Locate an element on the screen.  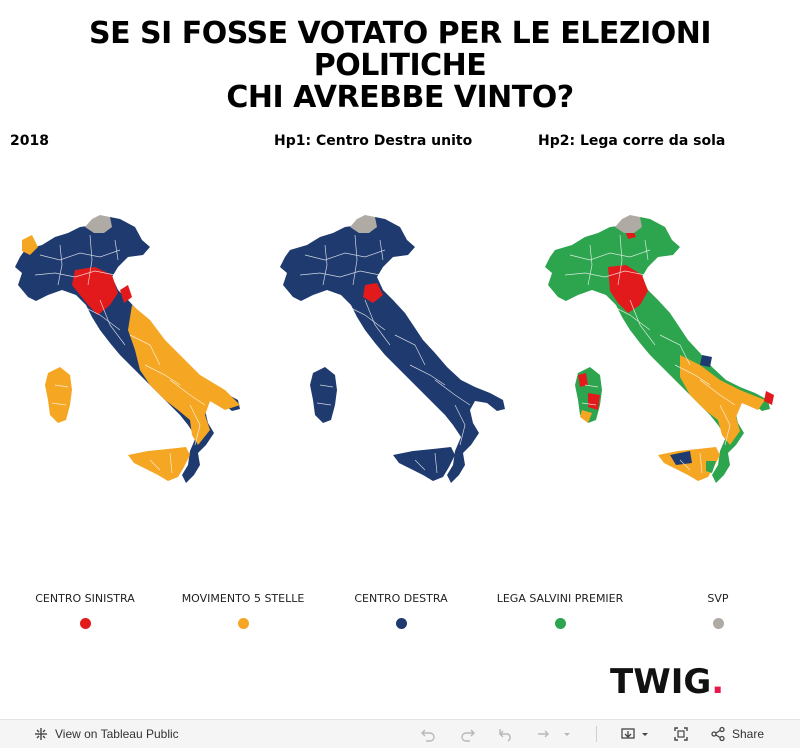
panel-title-hp1: Hp1: Centro Destra unito is located at coordinates (373, 141).